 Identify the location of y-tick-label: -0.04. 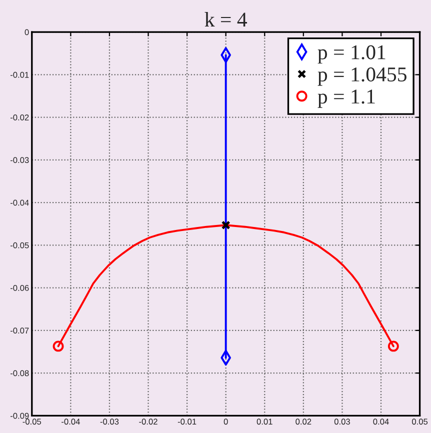
(19, 203).